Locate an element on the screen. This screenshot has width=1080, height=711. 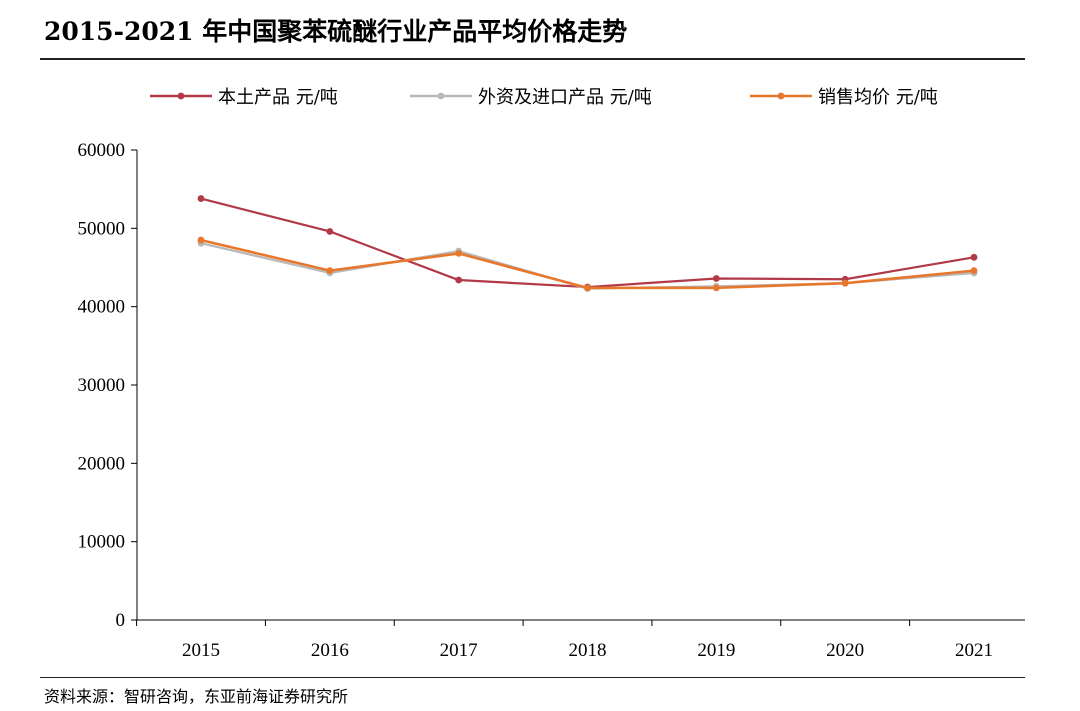
x-tick-label: 2015 is located at coordinates (201, 650).